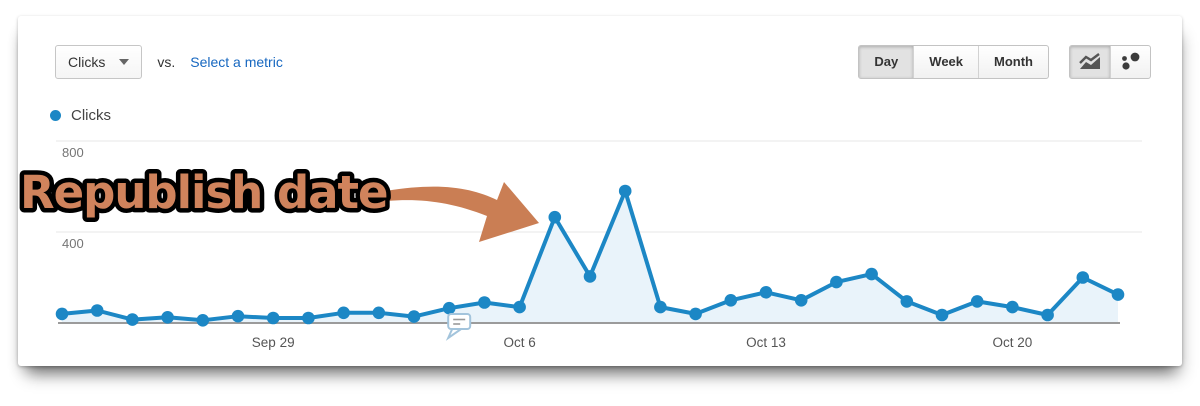 This screenshot has width=1200, height=406. I want to click on motion-chart-icon, so click(1130, 61).